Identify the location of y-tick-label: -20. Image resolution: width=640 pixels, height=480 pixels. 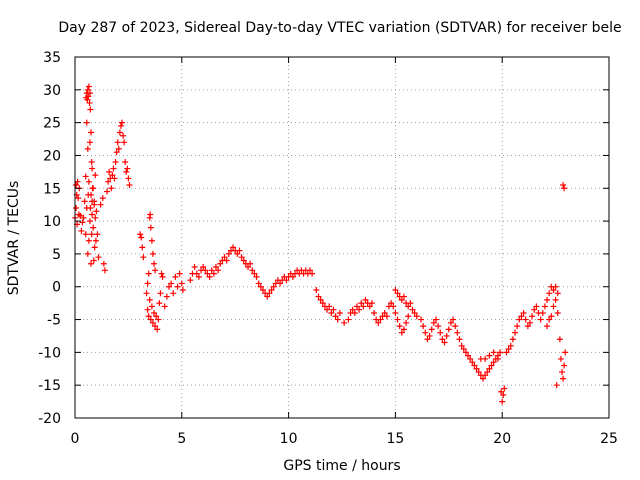
(49, 419).